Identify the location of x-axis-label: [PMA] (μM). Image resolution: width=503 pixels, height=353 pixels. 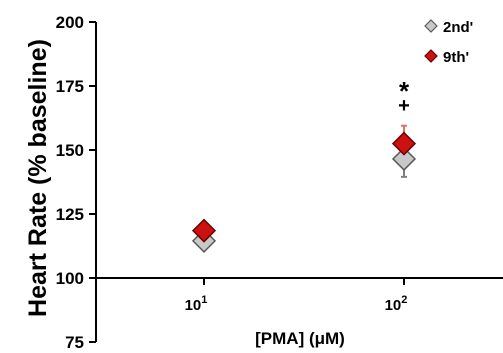
(300, 338).